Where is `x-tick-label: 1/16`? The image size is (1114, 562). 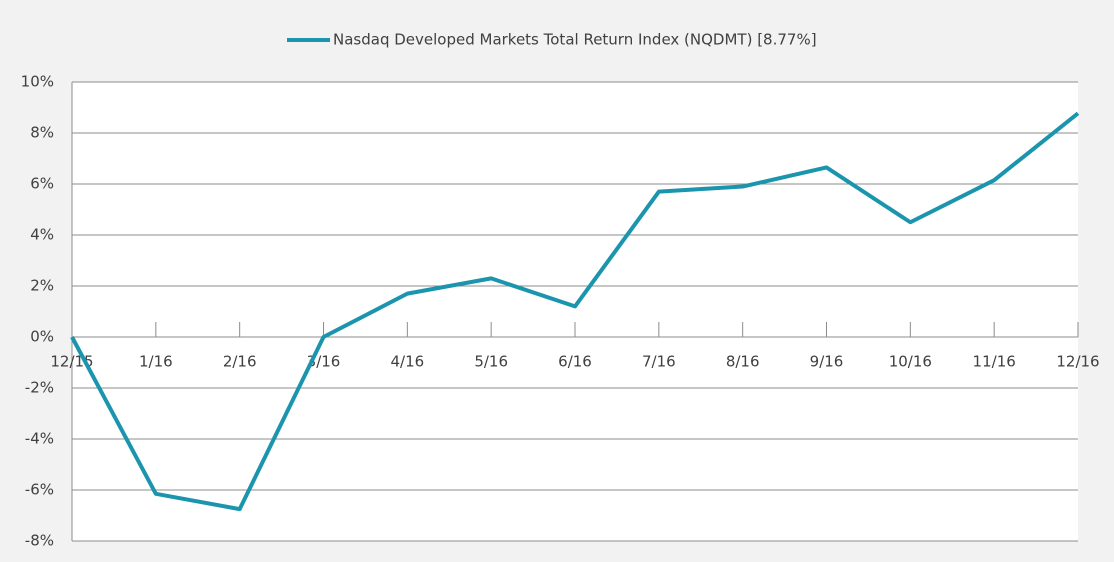 x-tick-label: 1/16 is located at coordinates (156, 362).